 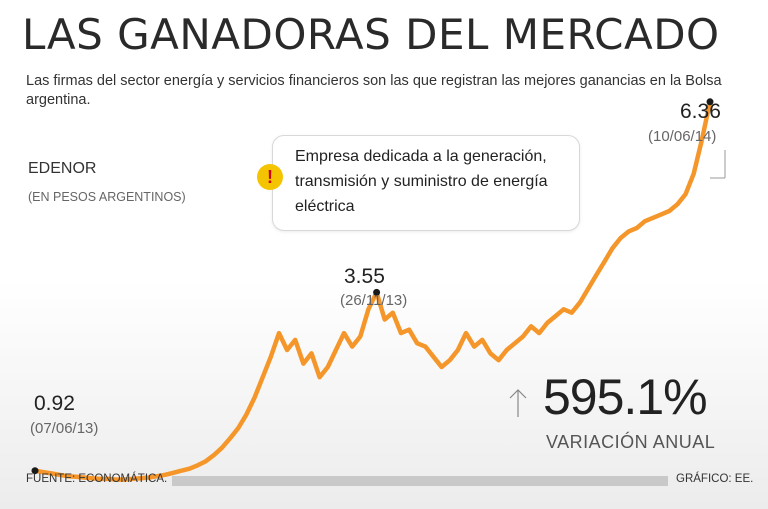 What do you see at coordinates (54, 403) in the screenshot?
I see `start-value-label: 0.92` at bounding box center [54, 403].